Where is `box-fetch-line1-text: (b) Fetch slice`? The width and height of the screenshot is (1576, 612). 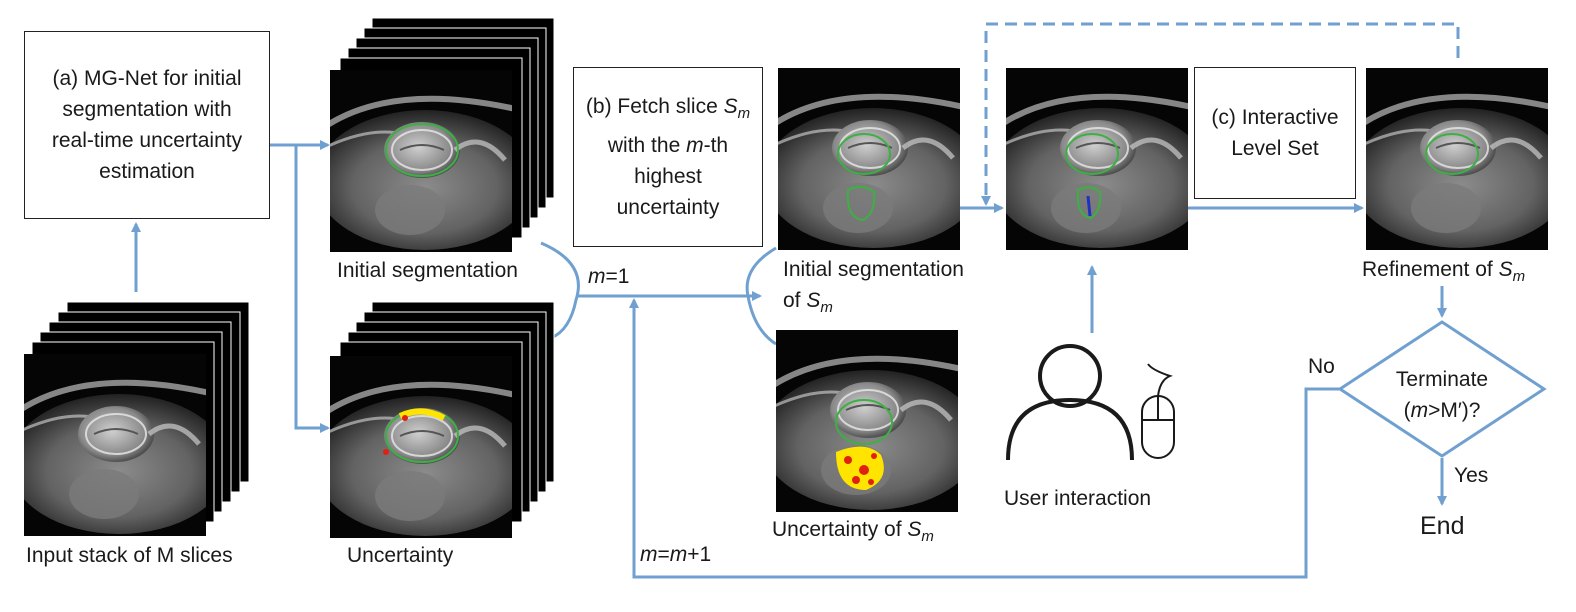 box-fetch-line1-text: (b) Fetch slice is located at coordinates (654, 107).